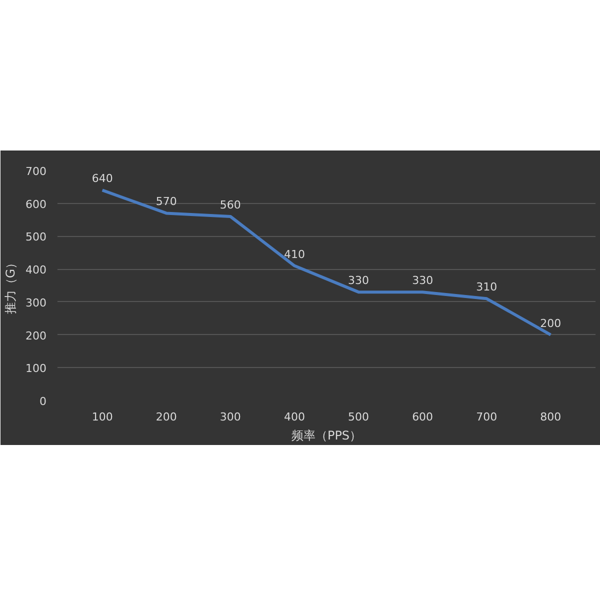 This screenshot has height=600, width=600. Describe the element at coordinates (36, 303) in the screenshot. I see `y-tick-label: 300` at that location.